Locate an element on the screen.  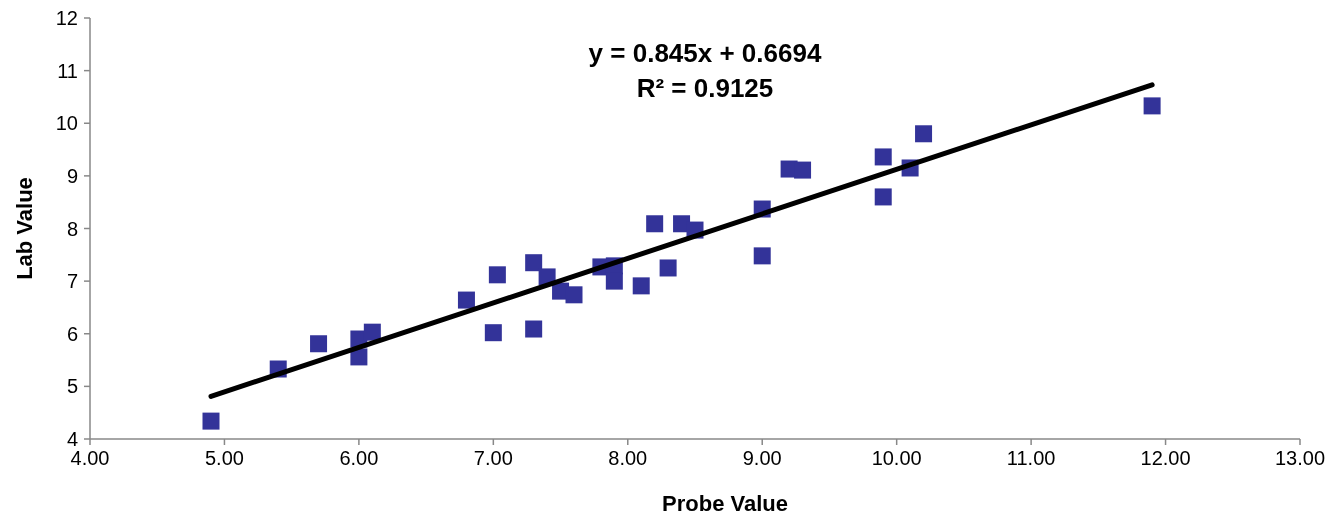
y-tick-label: 9 is located at coordinates (72, 175).